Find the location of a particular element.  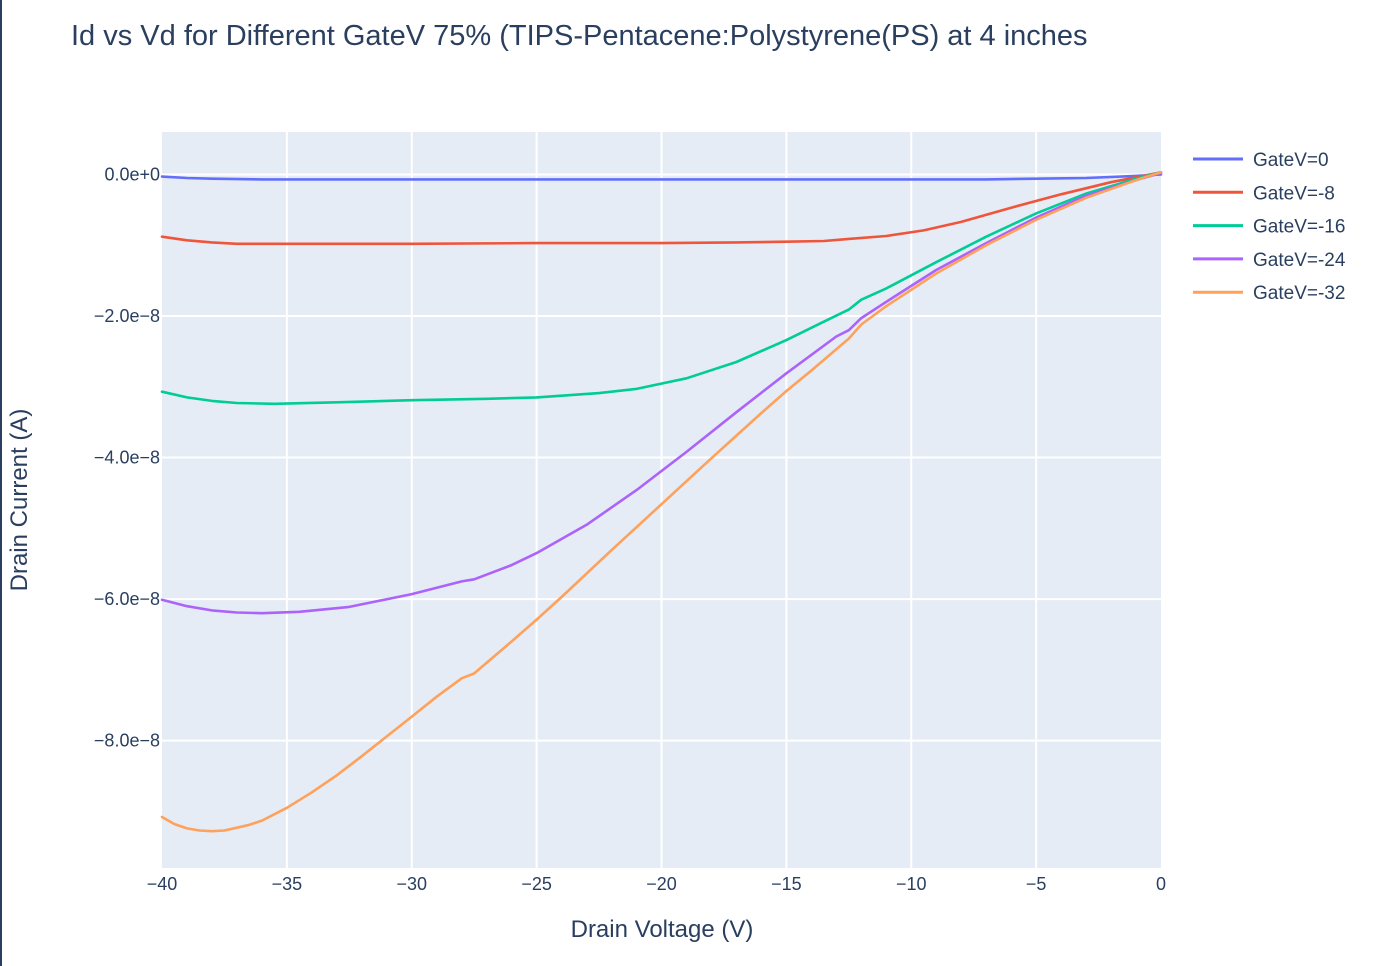

x-tick-label: −35 is located at coordinates (287, 884).